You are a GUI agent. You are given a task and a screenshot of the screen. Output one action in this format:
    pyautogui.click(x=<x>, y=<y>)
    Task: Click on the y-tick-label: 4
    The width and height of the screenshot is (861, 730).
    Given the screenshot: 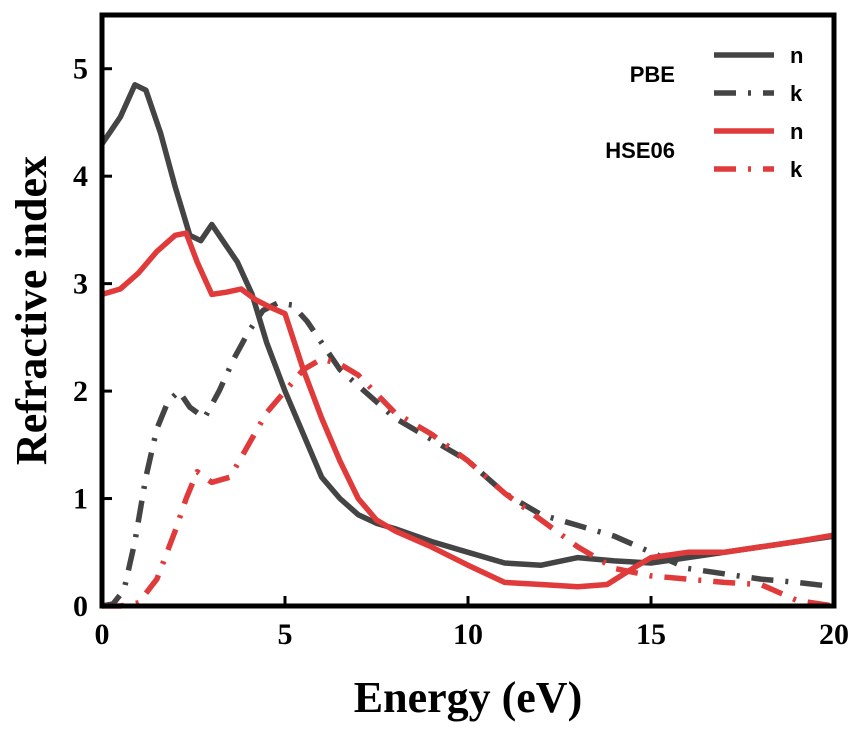 What is the action you would take?
    pyautogui.click(x=80, y=176)
    